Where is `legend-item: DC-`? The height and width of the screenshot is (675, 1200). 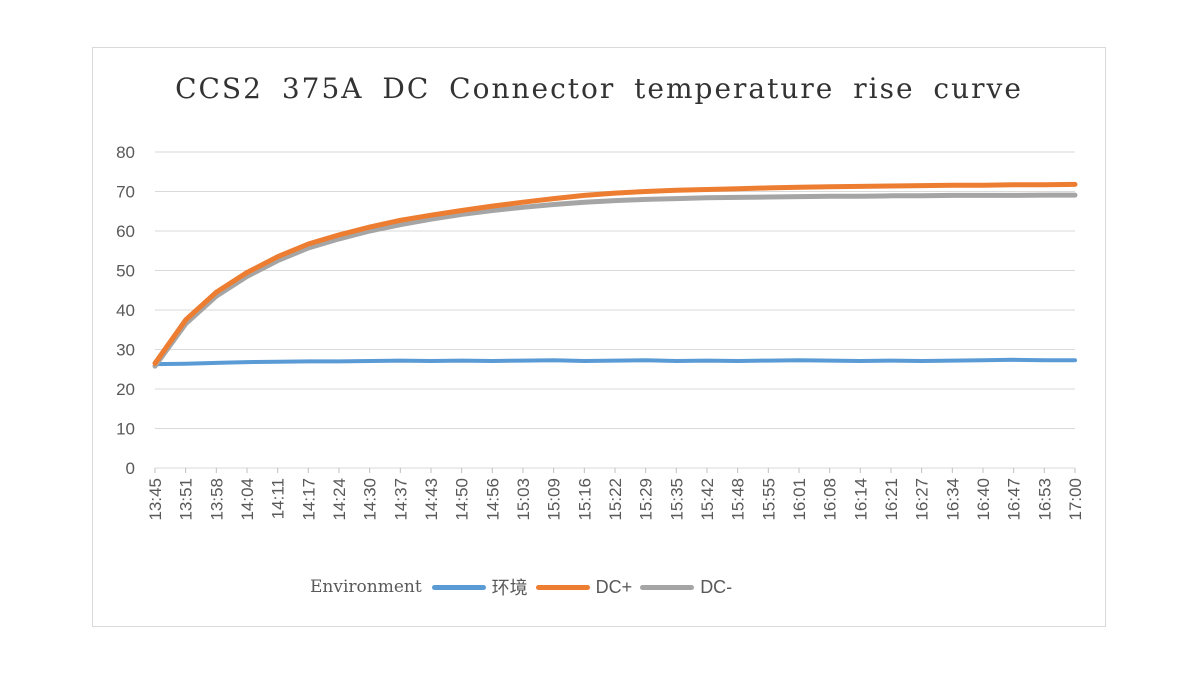 legend-item: DC- is located at coordinates (686, 587).